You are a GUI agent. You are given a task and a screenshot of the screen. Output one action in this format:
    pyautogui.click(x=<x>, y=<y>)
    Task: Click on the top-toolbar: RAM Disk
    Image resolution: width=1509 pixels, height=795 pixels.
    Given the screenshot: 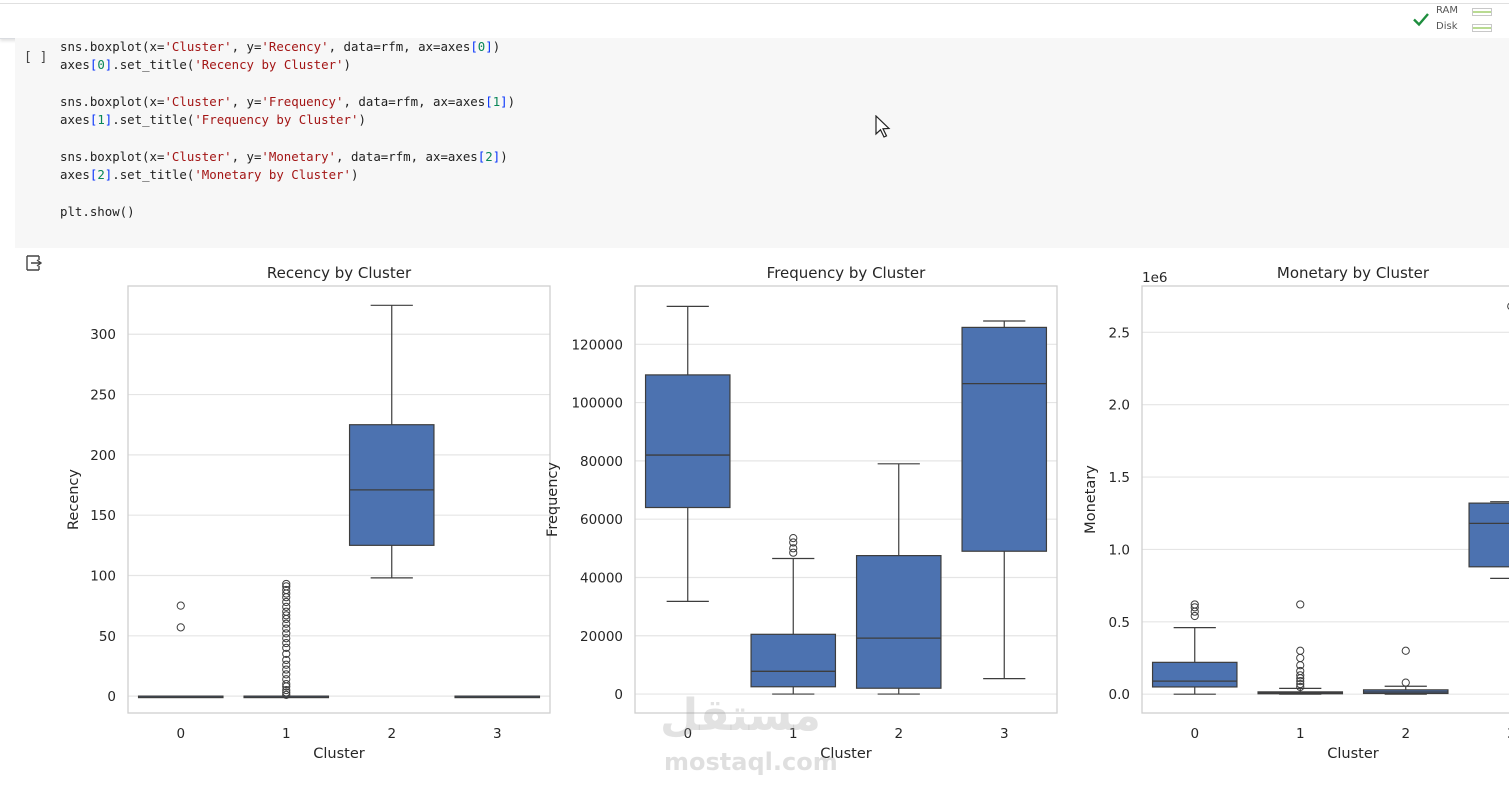 What is the action you would take?
    pyautogui.click(x=754, y=19)
    